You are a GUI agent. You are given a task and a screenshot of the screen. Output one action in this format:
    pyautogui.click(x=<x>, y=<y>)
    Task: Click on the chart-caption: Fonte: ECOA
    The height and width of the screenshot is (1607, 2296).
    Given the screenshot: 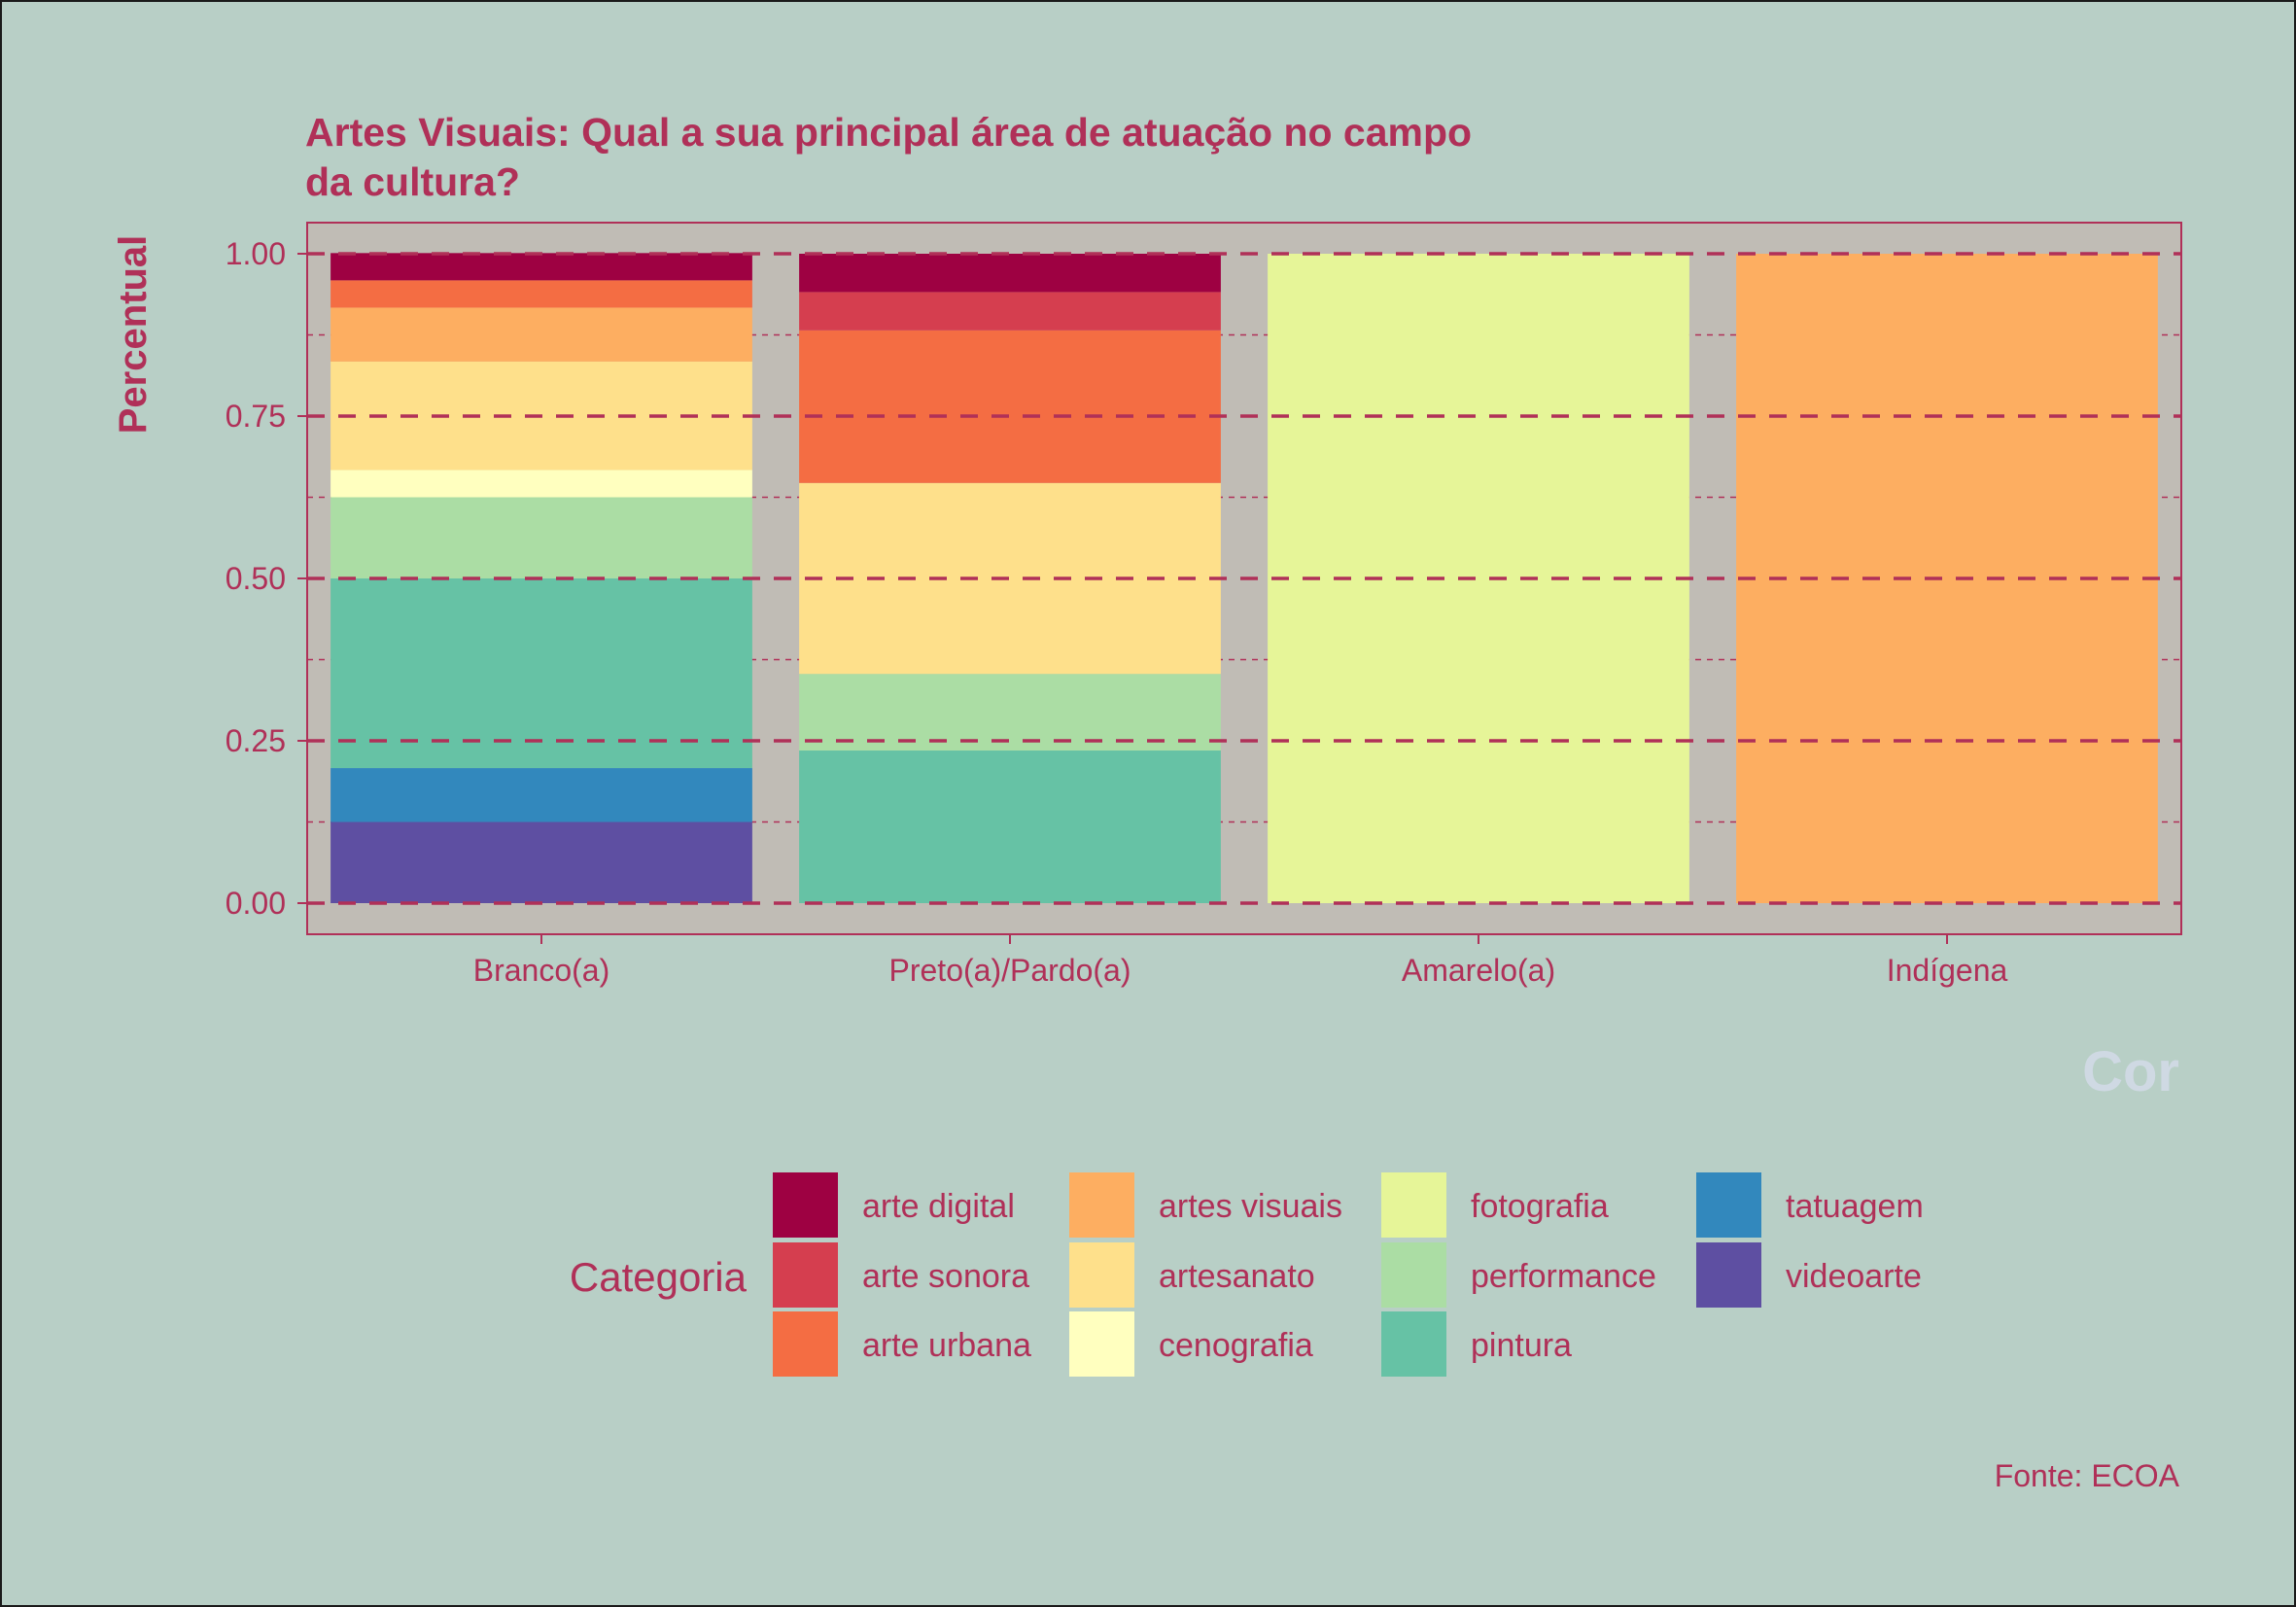 What is the action you would take?
    pyautogui.click(x=2087, y=1475)
    